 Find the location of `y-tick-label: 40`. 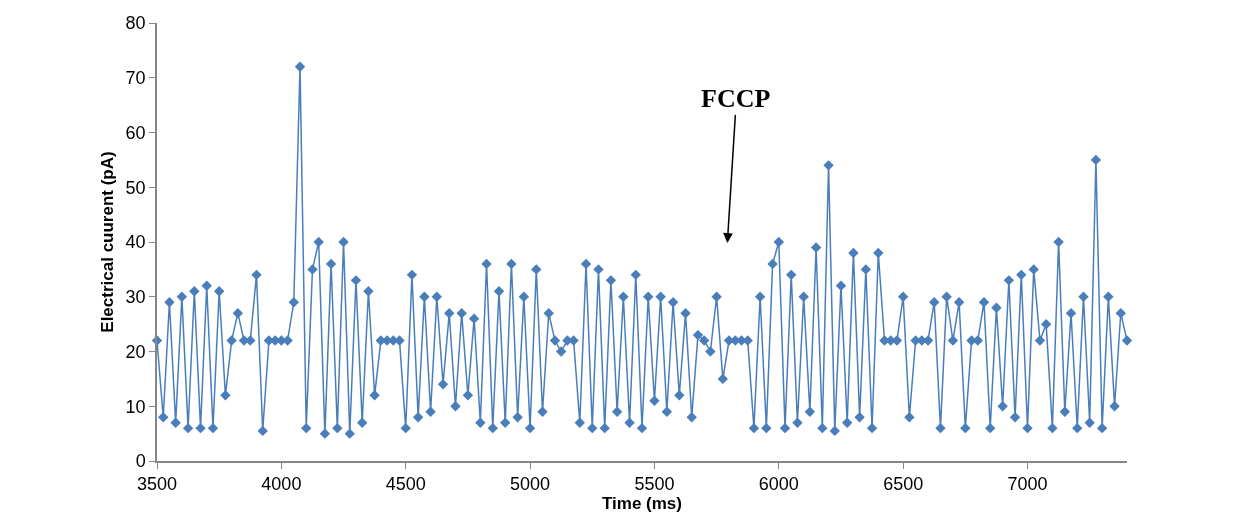

y-tick-label: 40 is located at coordinates (135, 242).